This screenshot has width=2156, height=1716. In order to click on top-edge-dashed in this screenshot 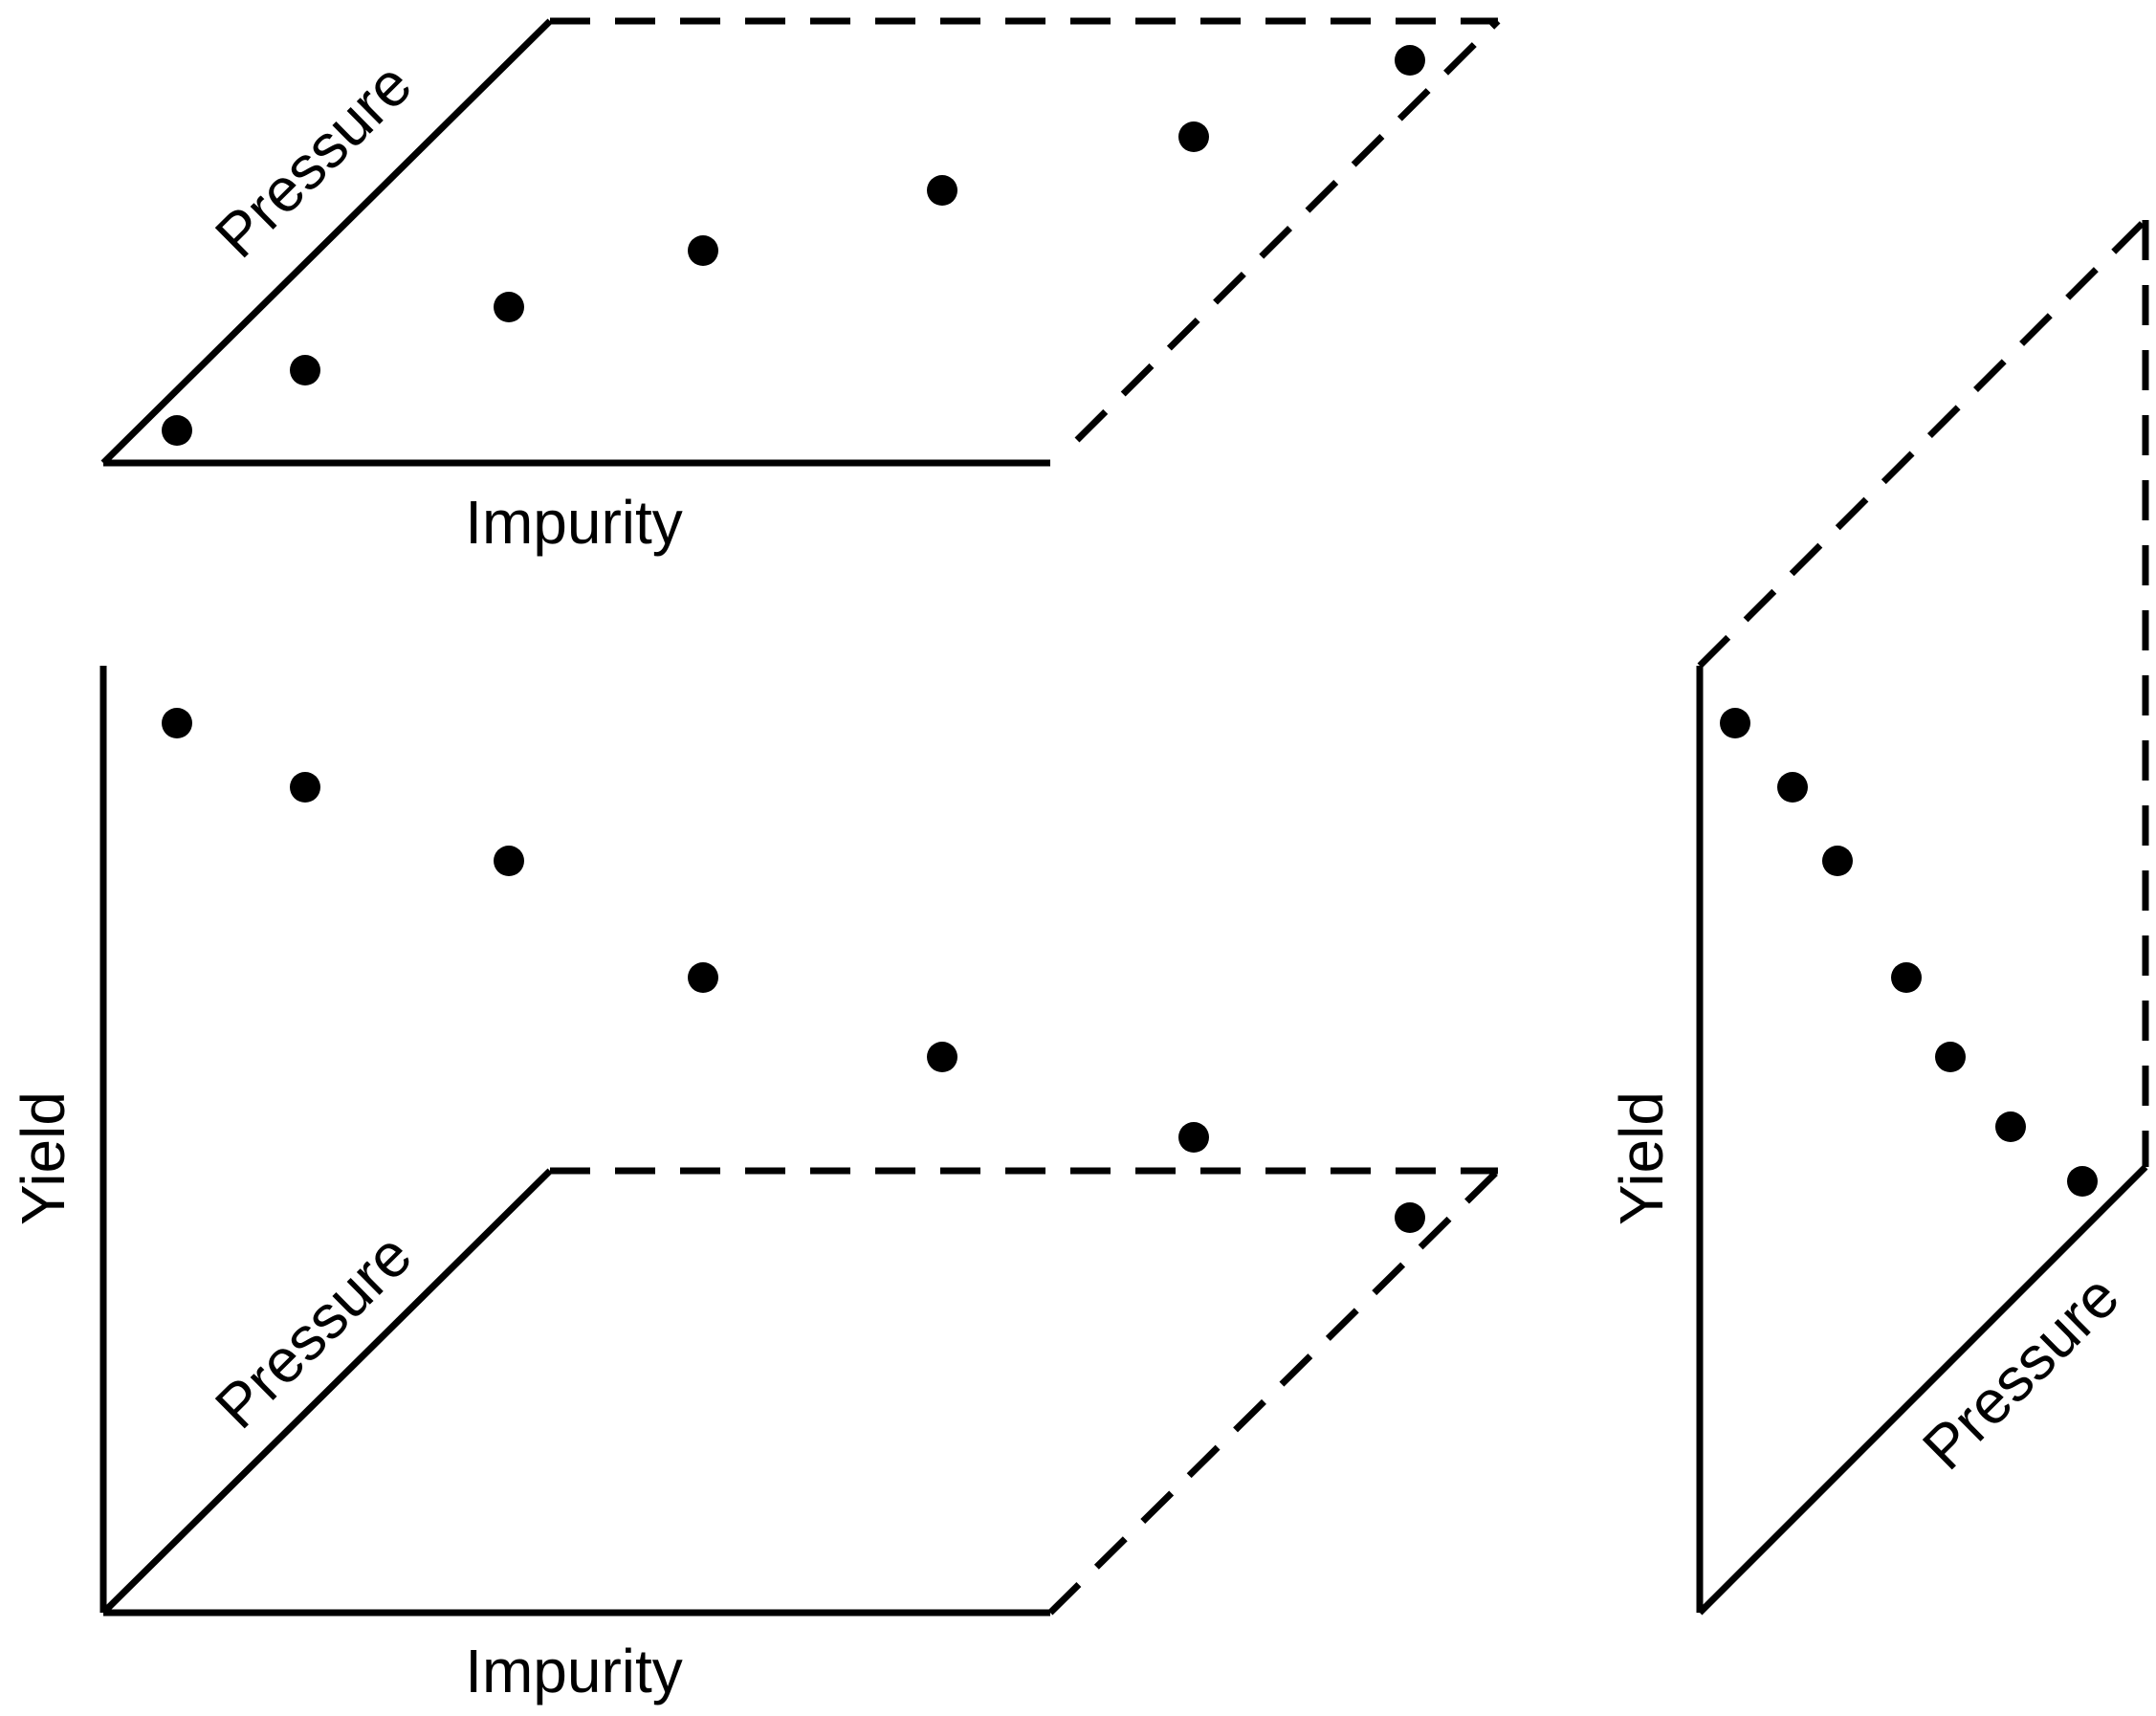, I will do `click(1922, 443)`.